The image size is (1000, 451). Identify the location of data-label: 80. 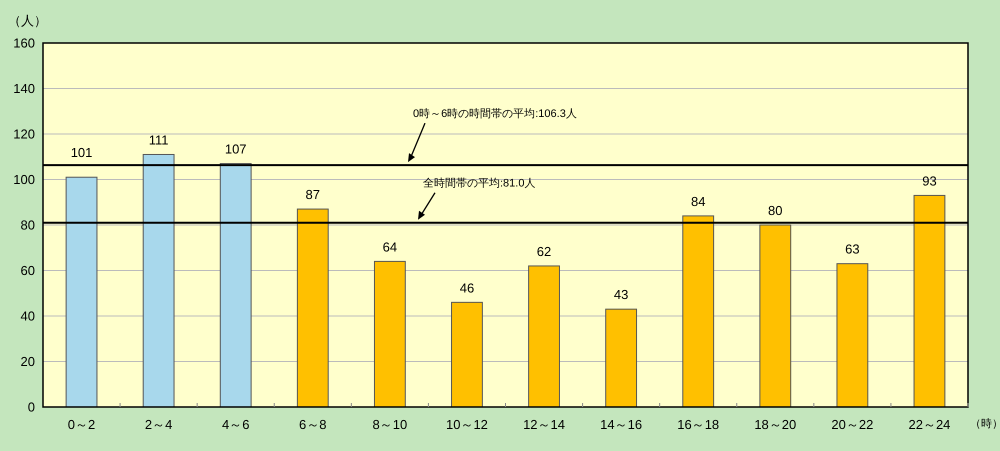
(775, 210).